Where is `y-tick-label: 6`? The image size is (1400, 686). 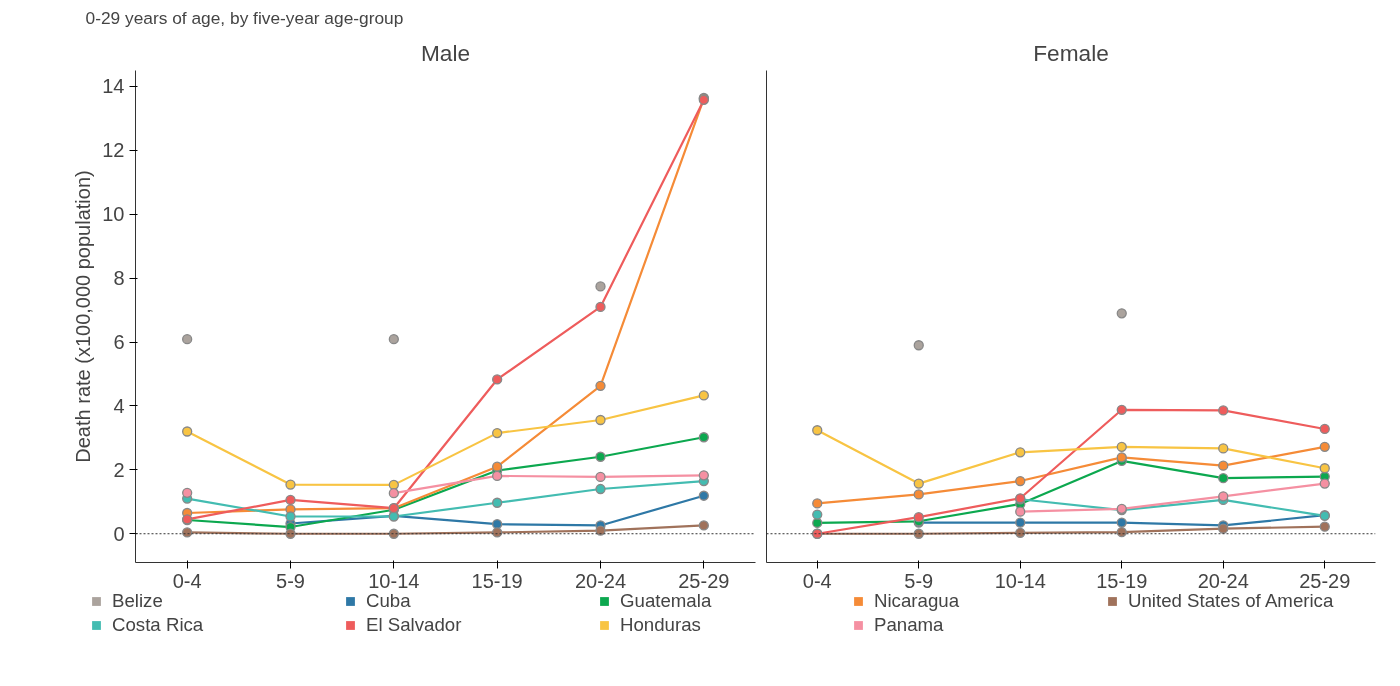
y-tick-label: 6 is located at coordinates (119, 342).